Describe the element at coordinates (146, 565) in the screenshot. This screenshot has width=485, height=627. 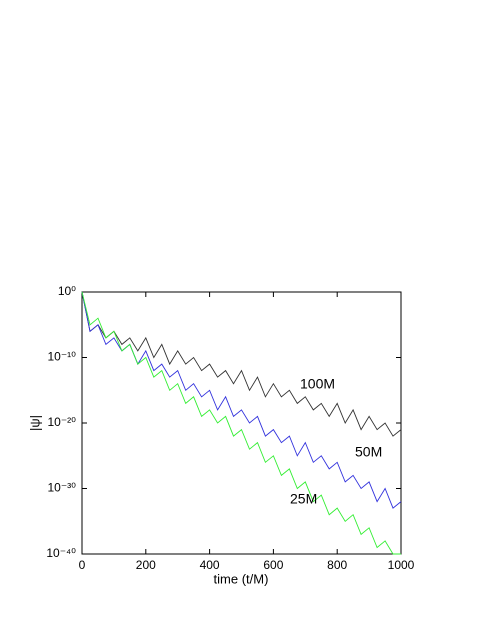
I see `x-tick-label: 200` at that location.